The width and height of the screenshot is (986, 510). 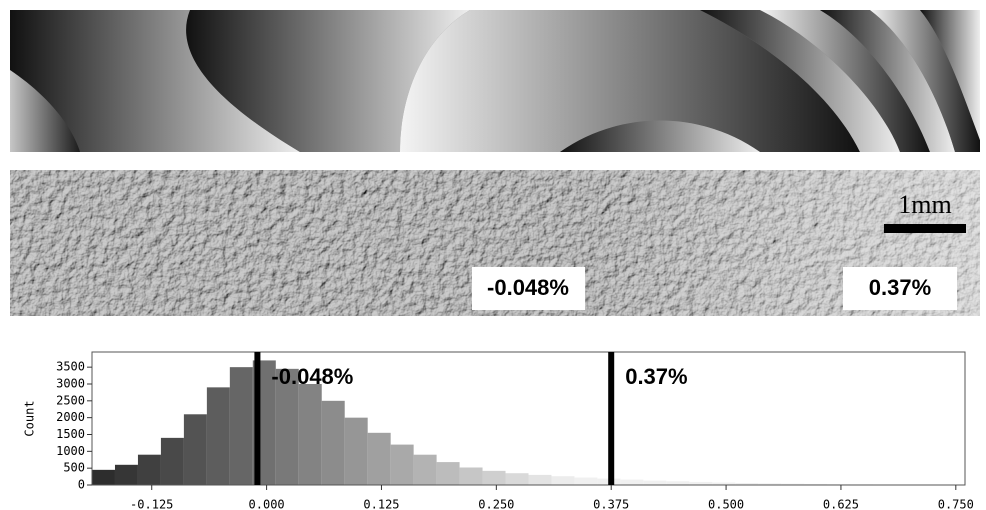 What do you see at coordinates (70, 451) in the screenshot?
I see `y-tick-label: 1000` at bounding box center [70, 451].